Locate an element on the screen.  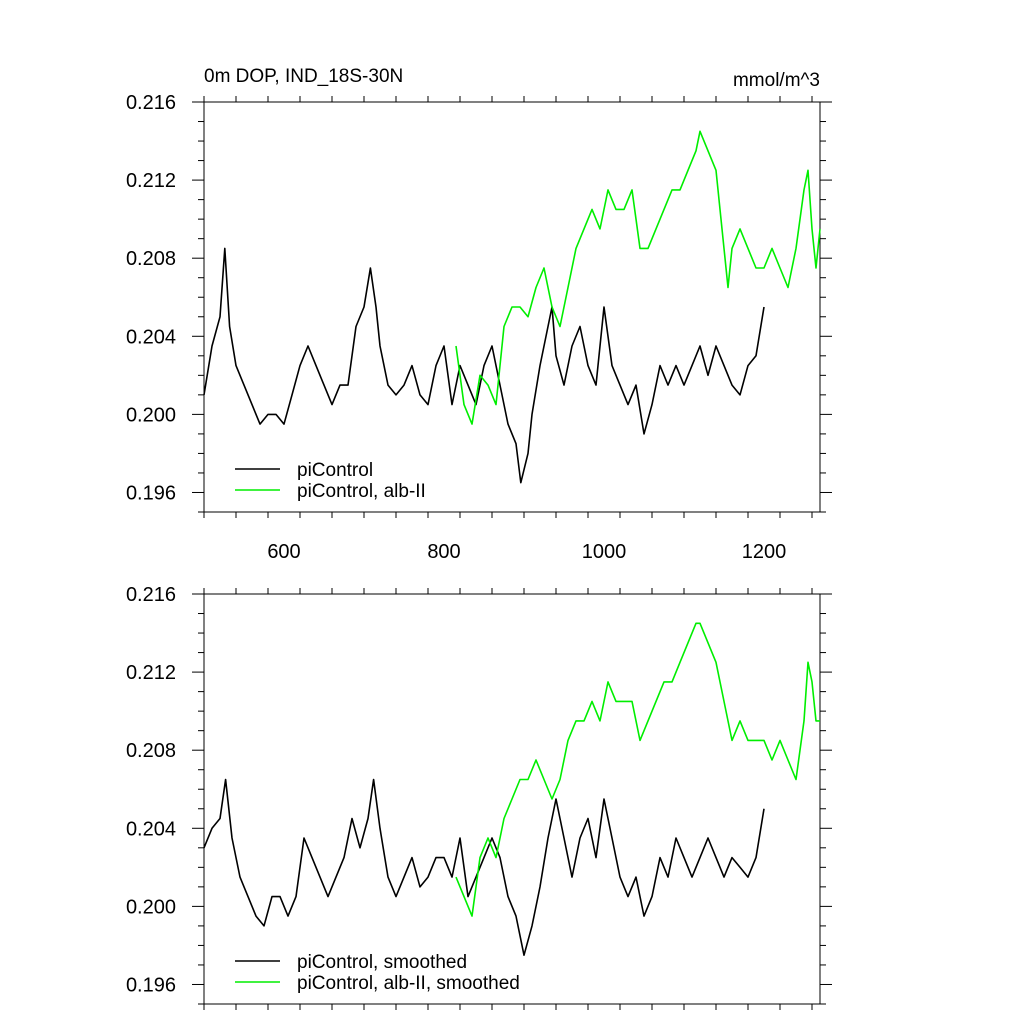
legend-label: piControl, smoothed is located at coordinates (382, 962).